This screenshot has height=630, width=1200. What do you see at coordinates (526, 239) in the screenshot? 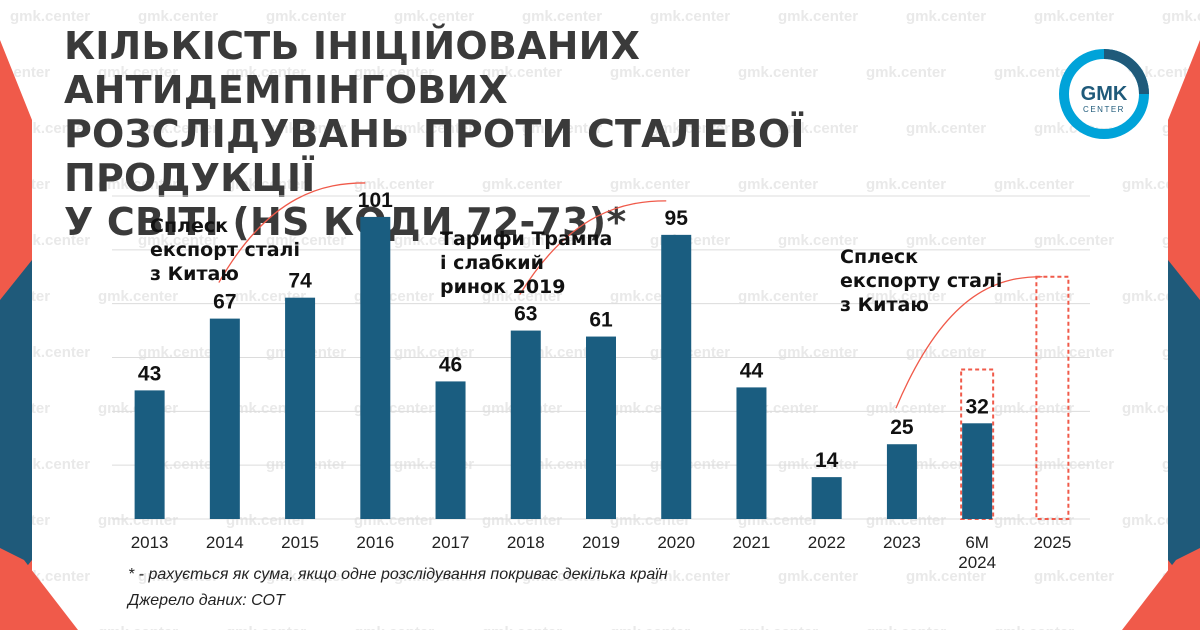
I see `annotation-text: Тарифи Трампа` at bounding box center [526, 239].